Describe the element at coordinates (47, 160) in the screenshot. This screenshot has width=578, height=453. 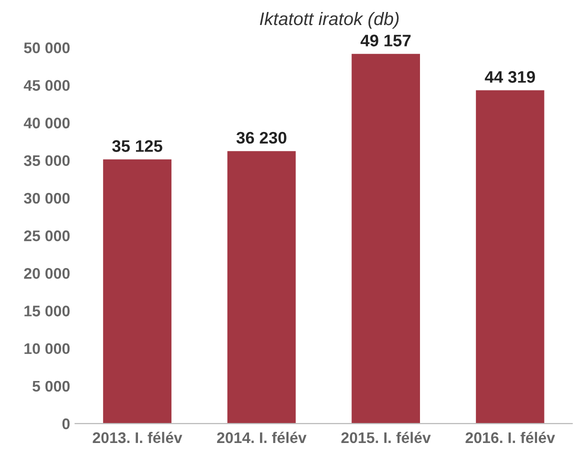
I see `y-tick-label: 35 000` at that location.